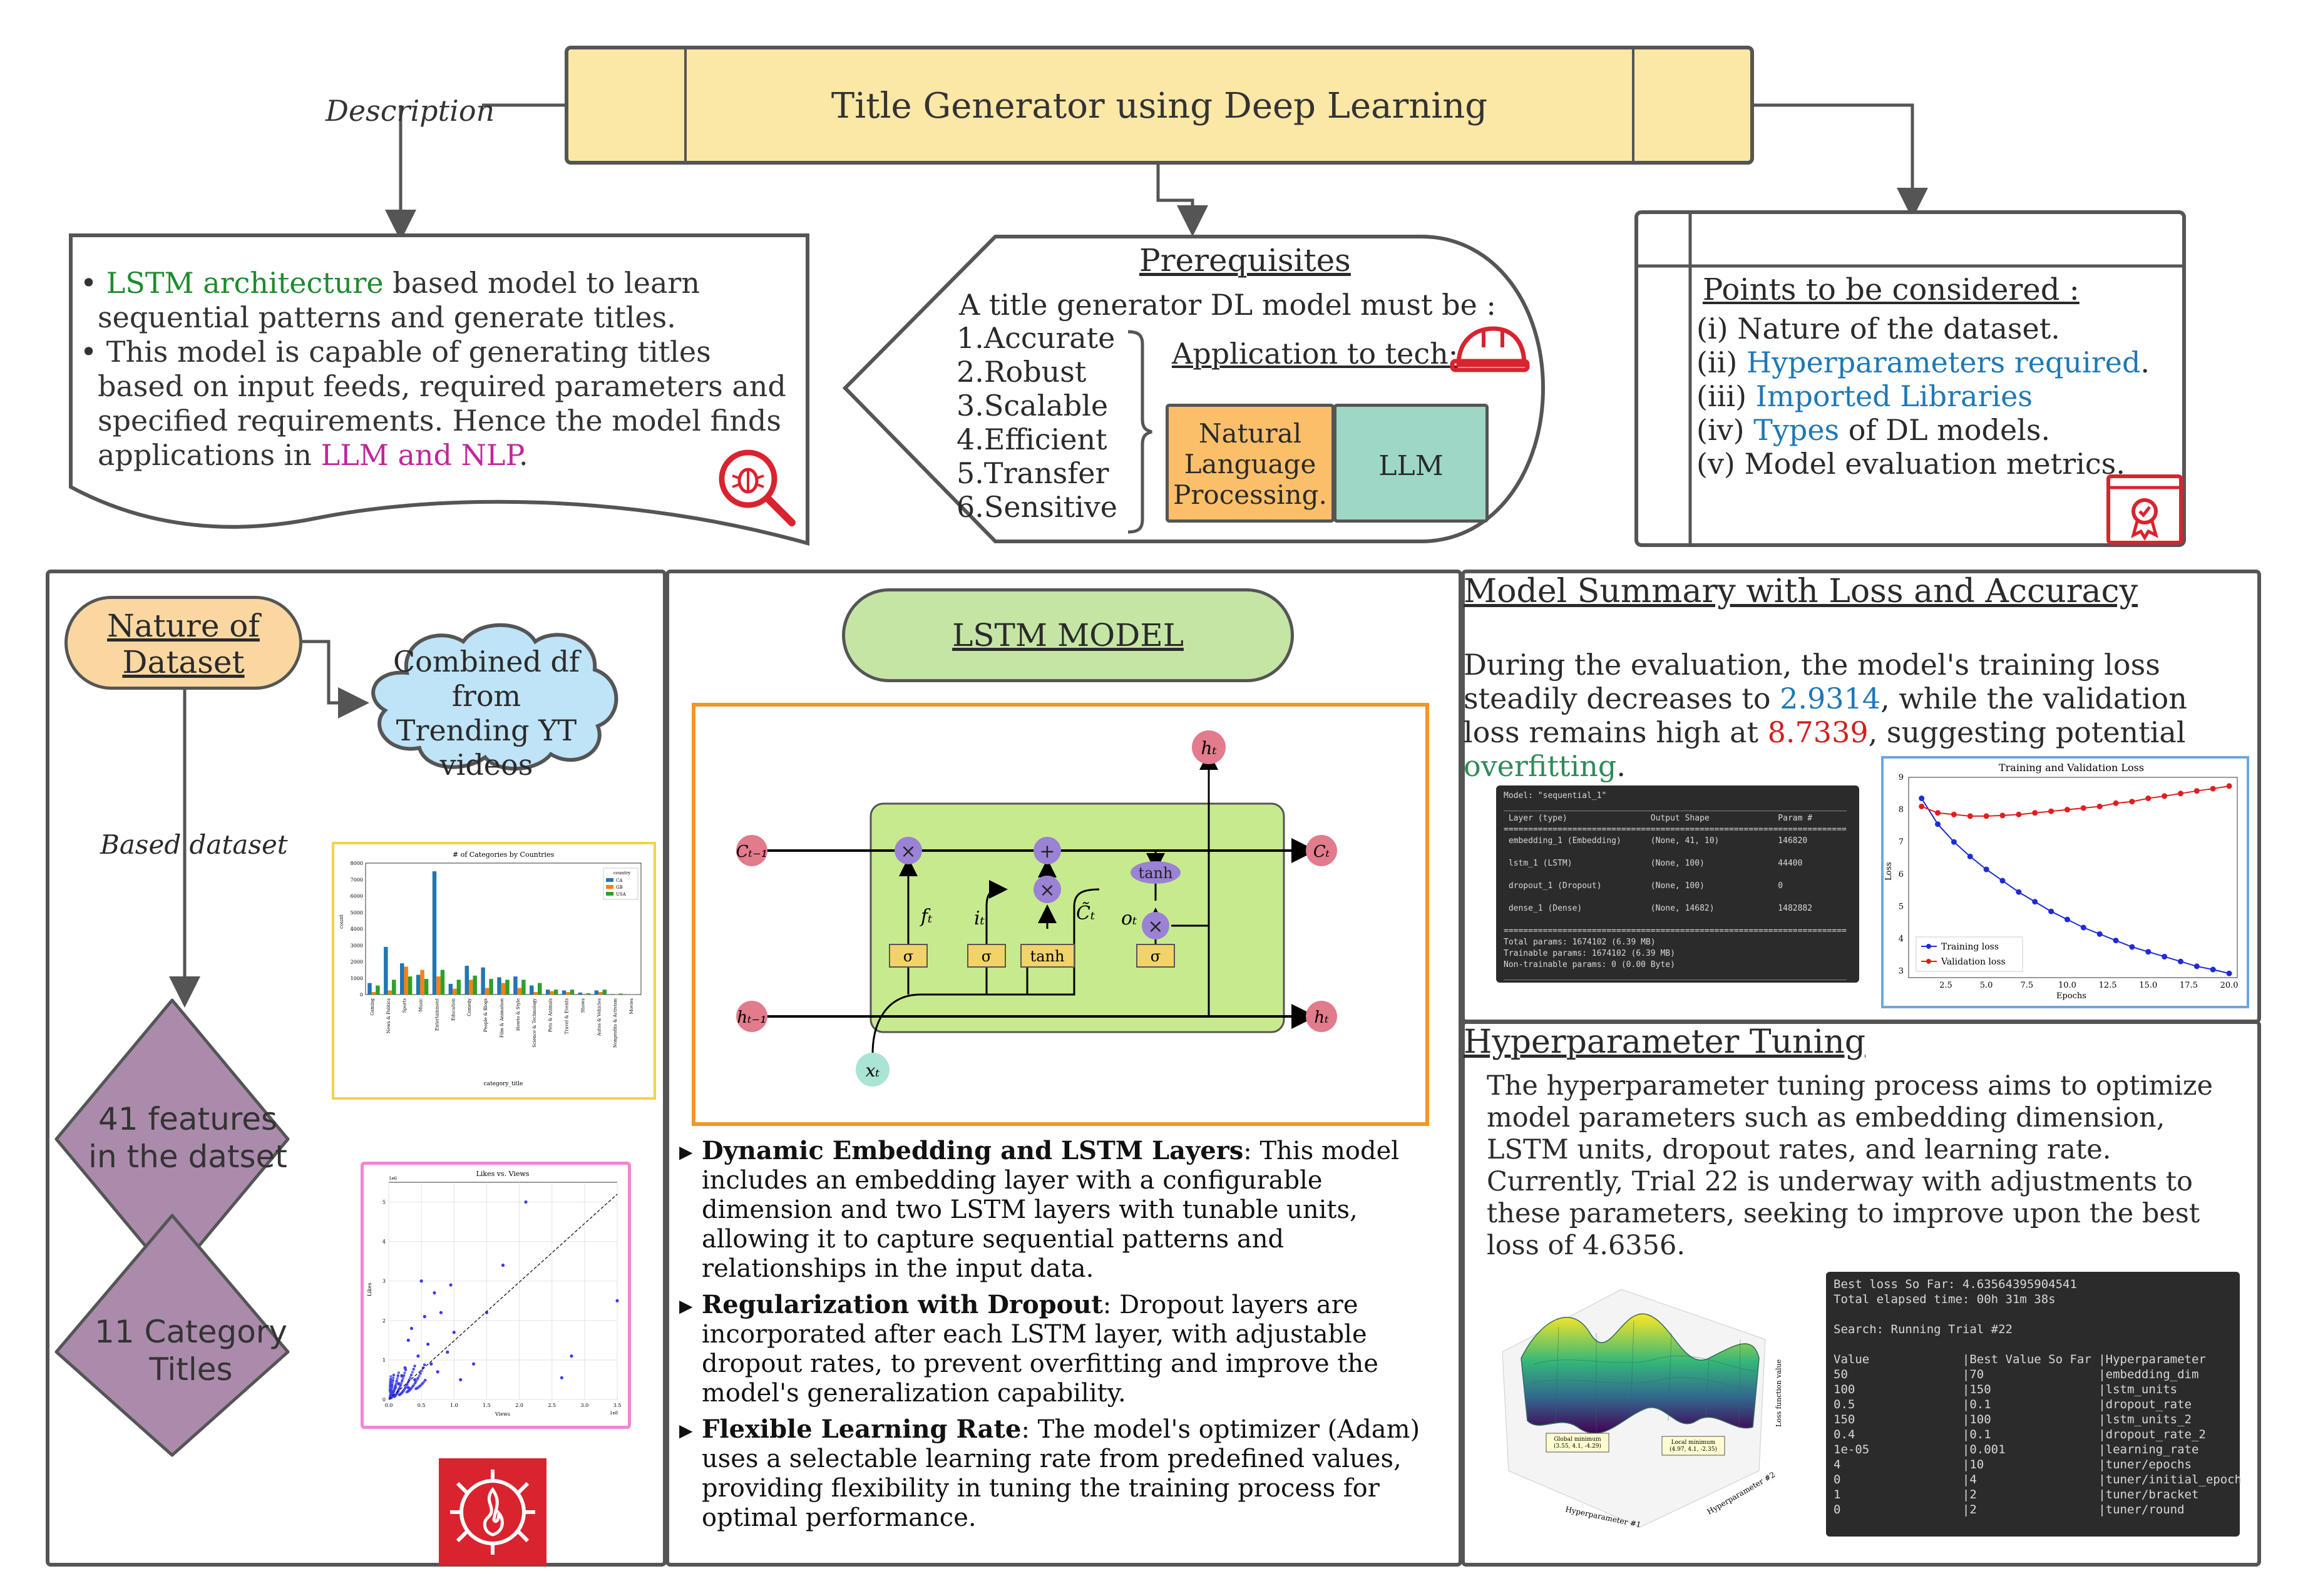  Describe the element at coordinates (2148, 985) in the screenshot. I see `x-tick-label: 15.0` at that location.